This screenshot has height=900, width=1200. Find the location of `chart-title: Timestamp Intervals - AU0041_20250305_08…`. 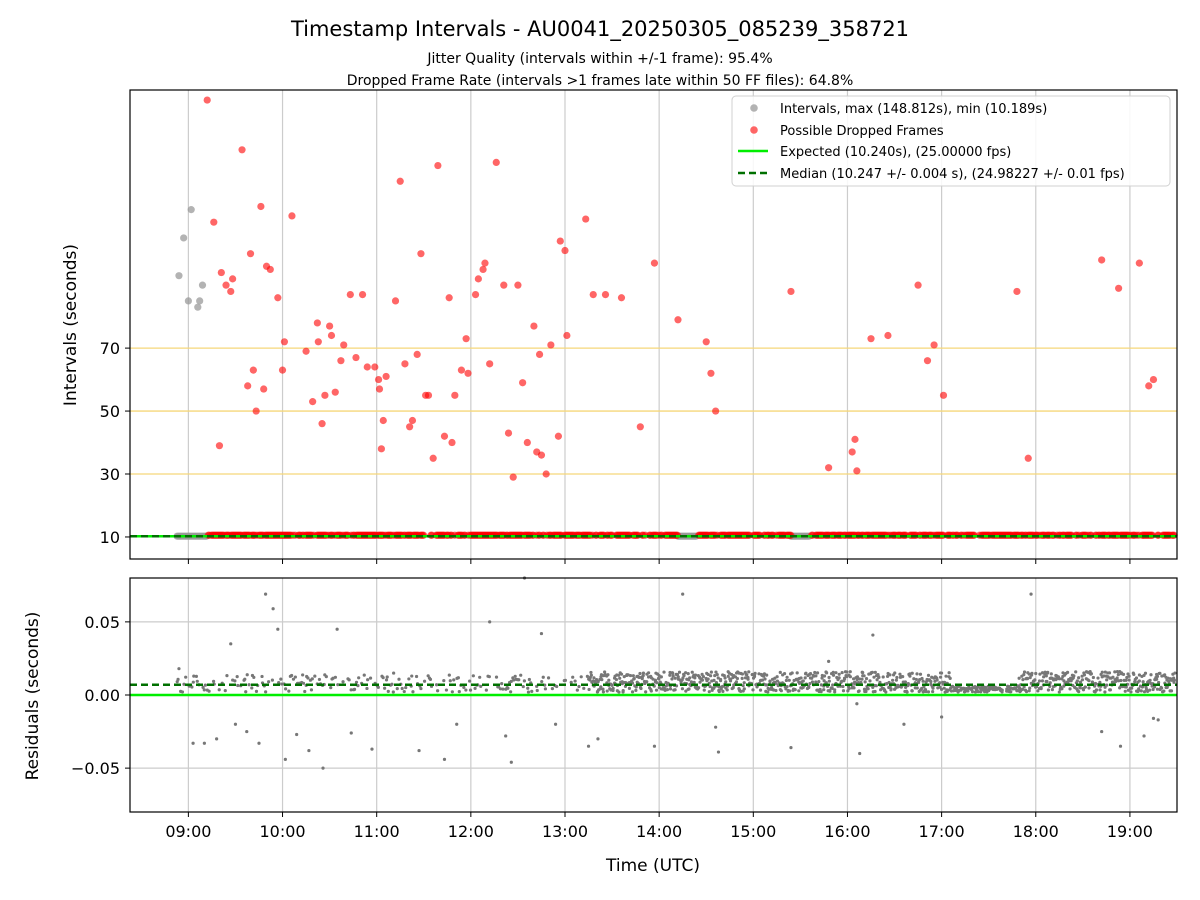

chart-title: Timestamp Intervals - AU0041_20250305_08… is located at coordinates (599, 29).